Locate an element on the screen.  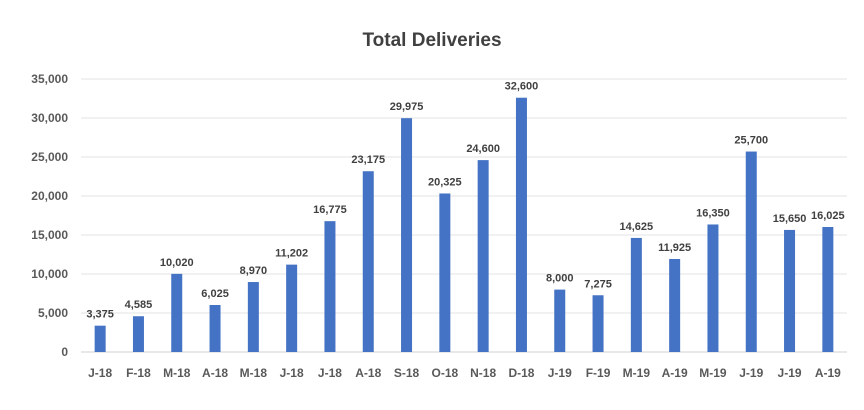
data-label: 11,925 is located at coordinates (674, 248).